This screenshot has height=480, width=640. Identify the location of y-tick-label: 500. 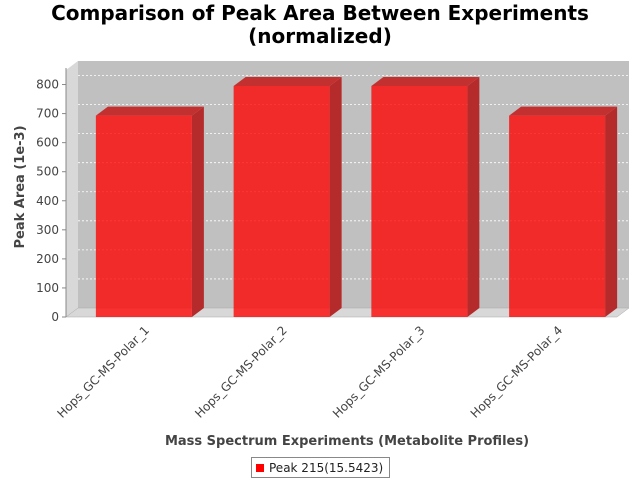
(47, 172).